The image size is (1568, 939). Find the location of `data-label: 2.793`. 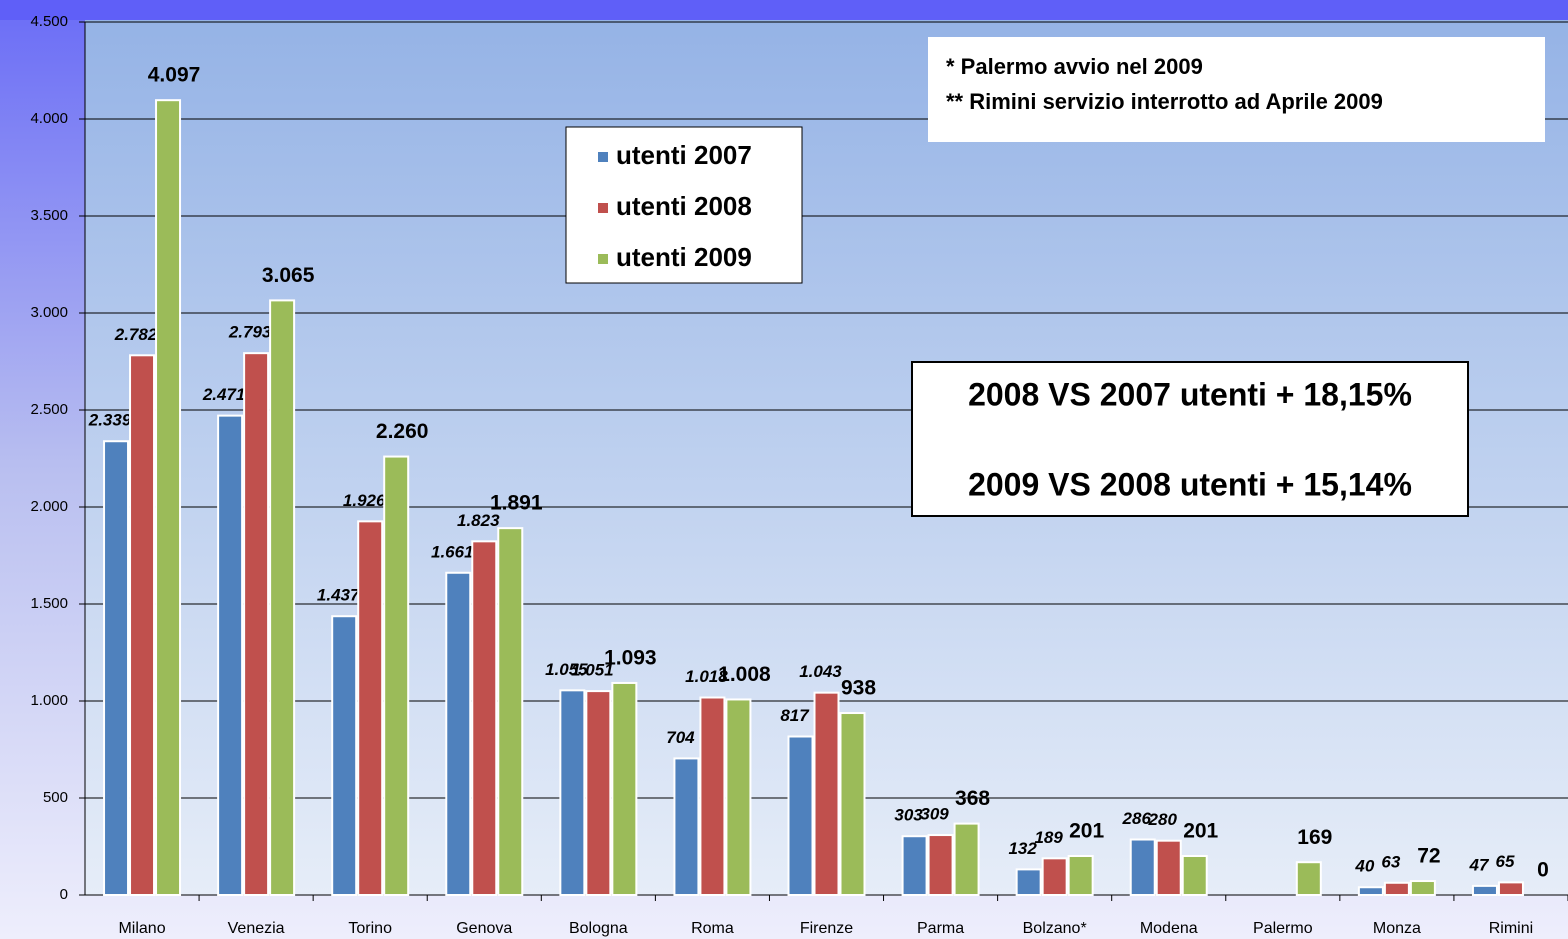

data-label: 2.793 is located at coordinates (250, 332).